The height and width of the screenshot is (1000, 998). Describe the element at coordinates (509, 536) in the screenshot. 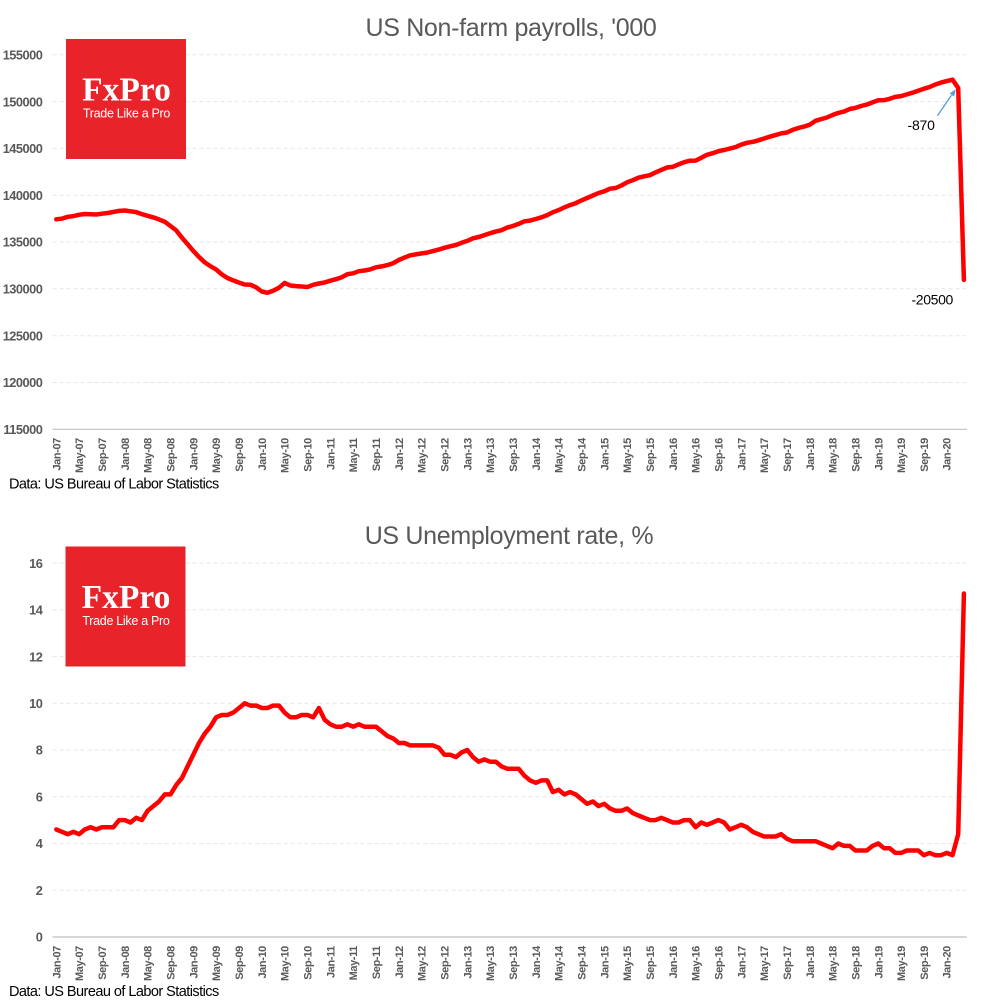

I see `svg-text: US Unemployment rate, %` at that location.